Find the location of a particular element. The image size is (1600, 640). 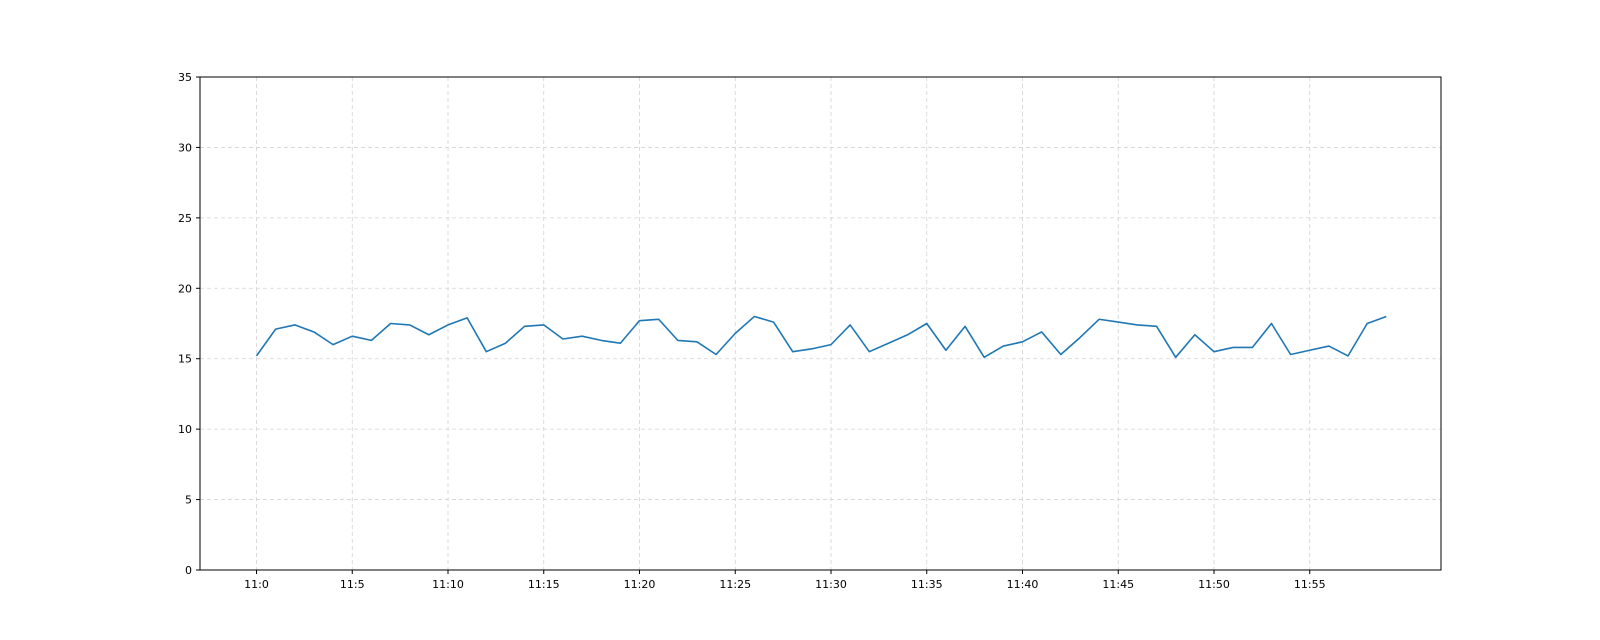

y-tick-label: 5 is located at coordinates (188, 500).